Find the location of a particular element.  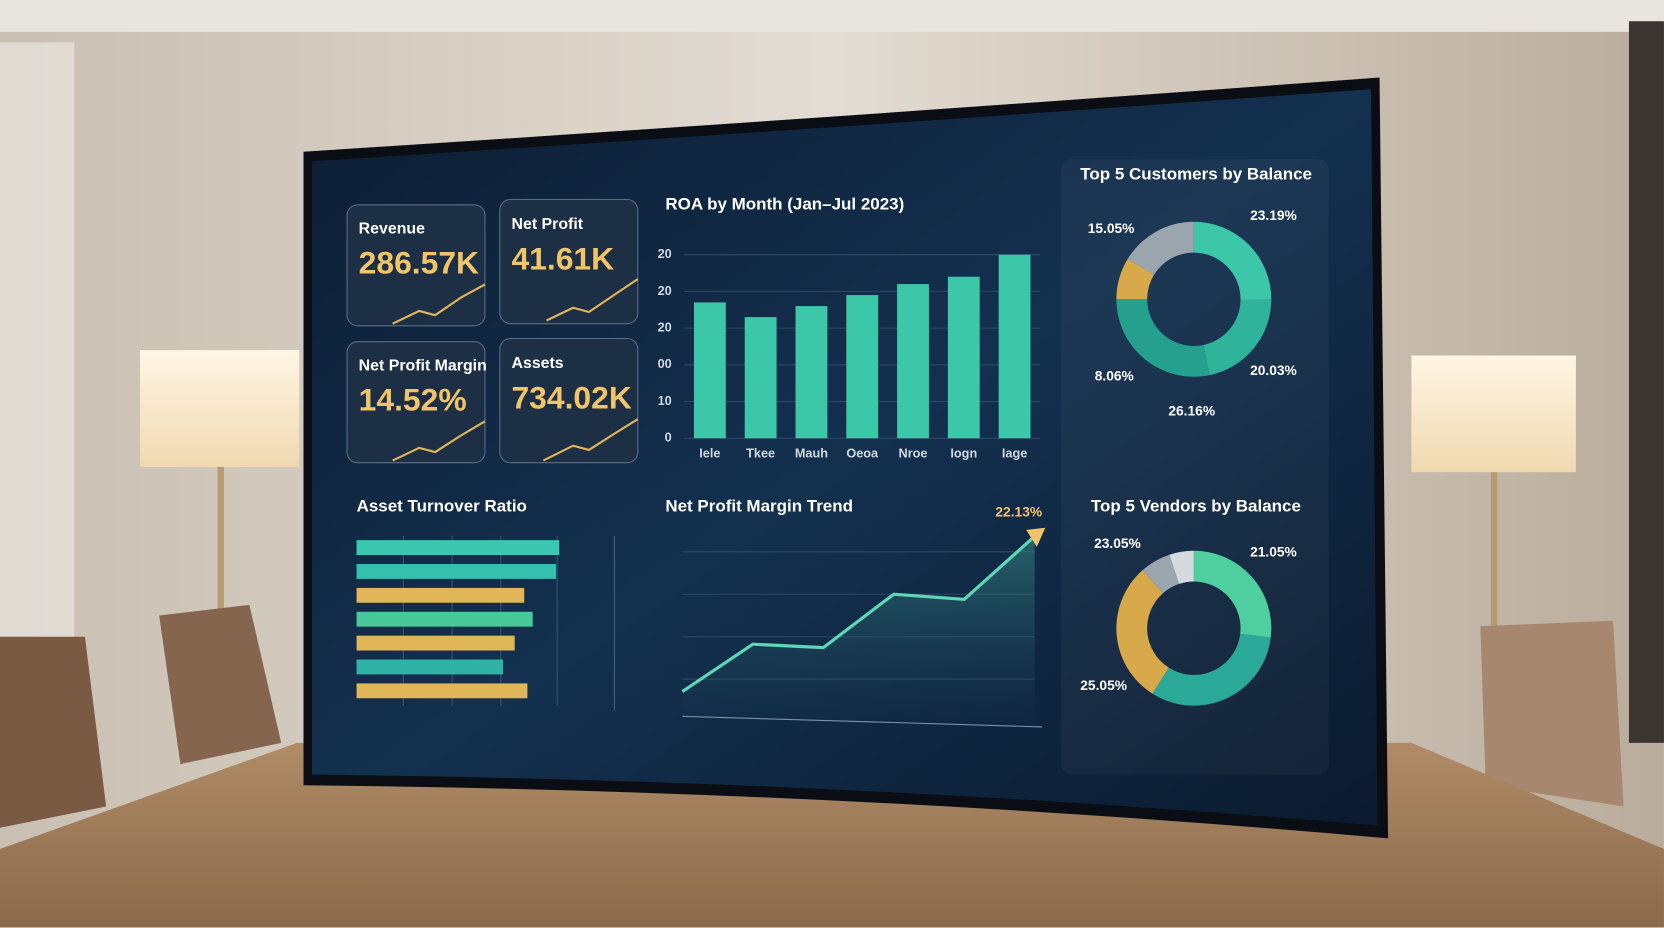

kpi-value: 286.57K is located at coordinates (419, 263).